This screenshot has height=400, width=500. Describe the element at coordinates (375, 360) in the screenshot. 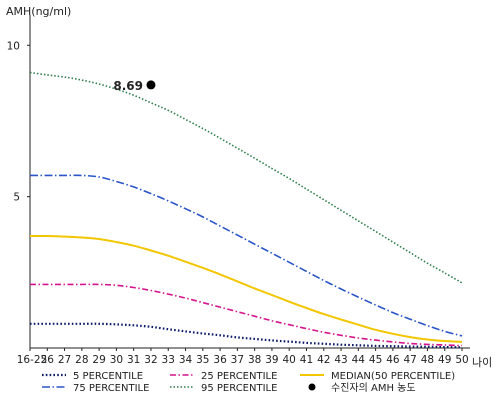

I see `x-tick-label: 45` at that location.